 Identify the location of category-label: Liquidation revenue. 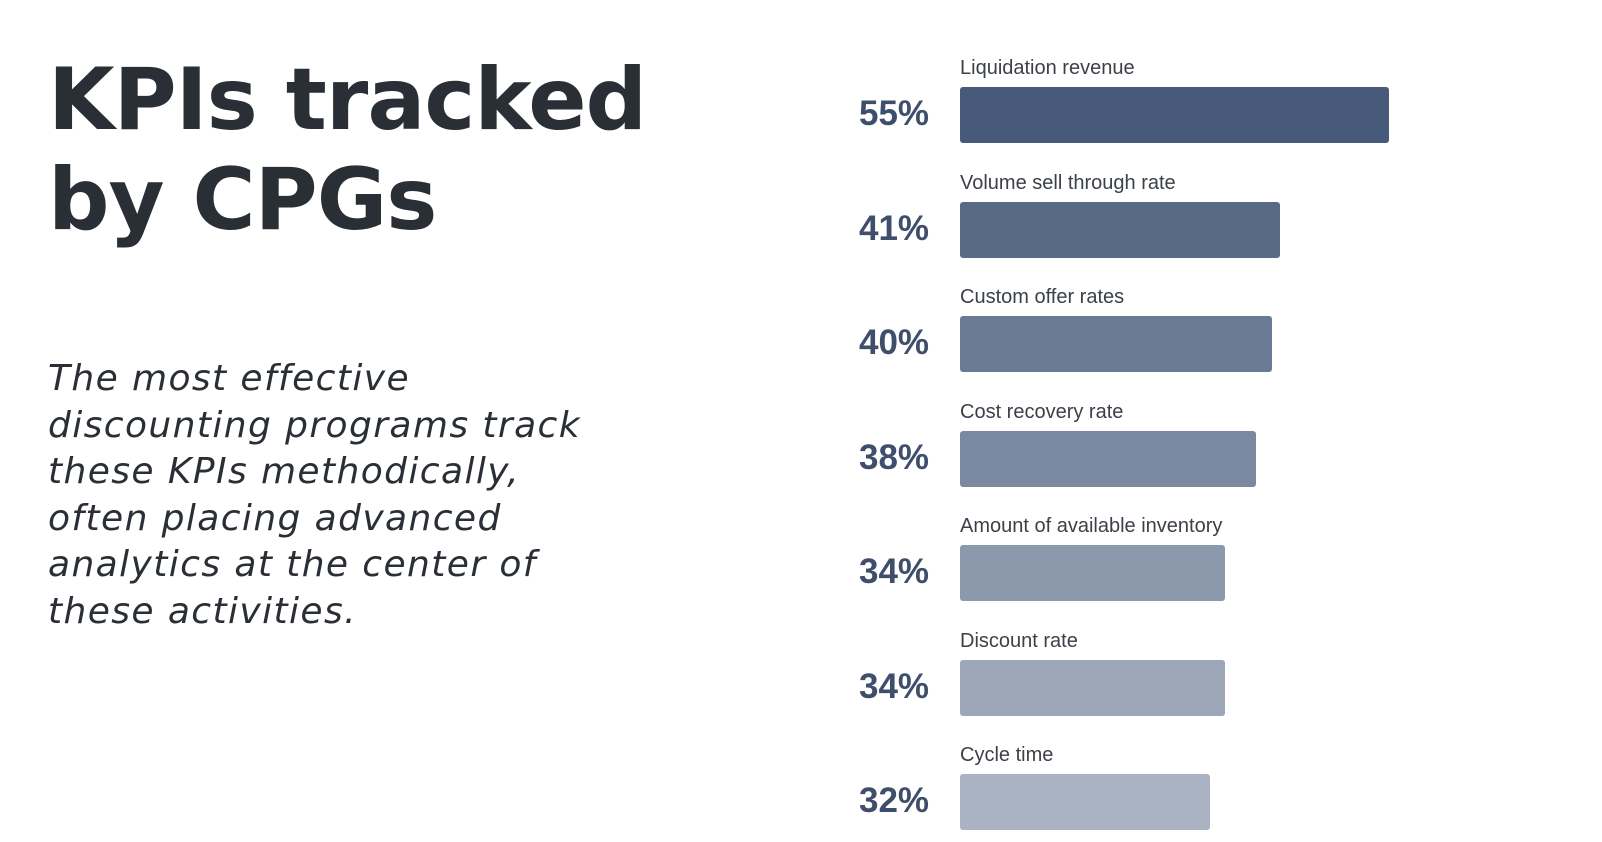
(1047, 68).